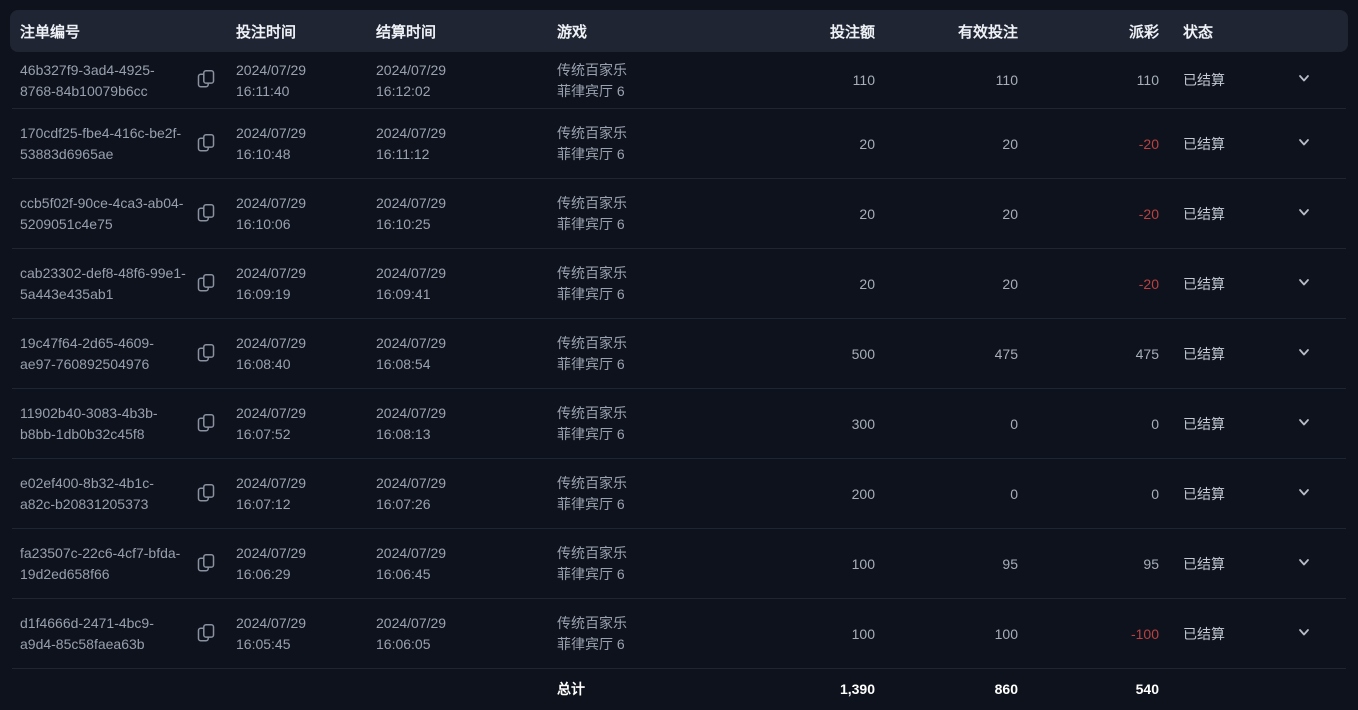  What do you see at coordinates (1010, 563) in the screenshot?
I see `valid-bet-value: 95` at bounding box center [1010, 563].